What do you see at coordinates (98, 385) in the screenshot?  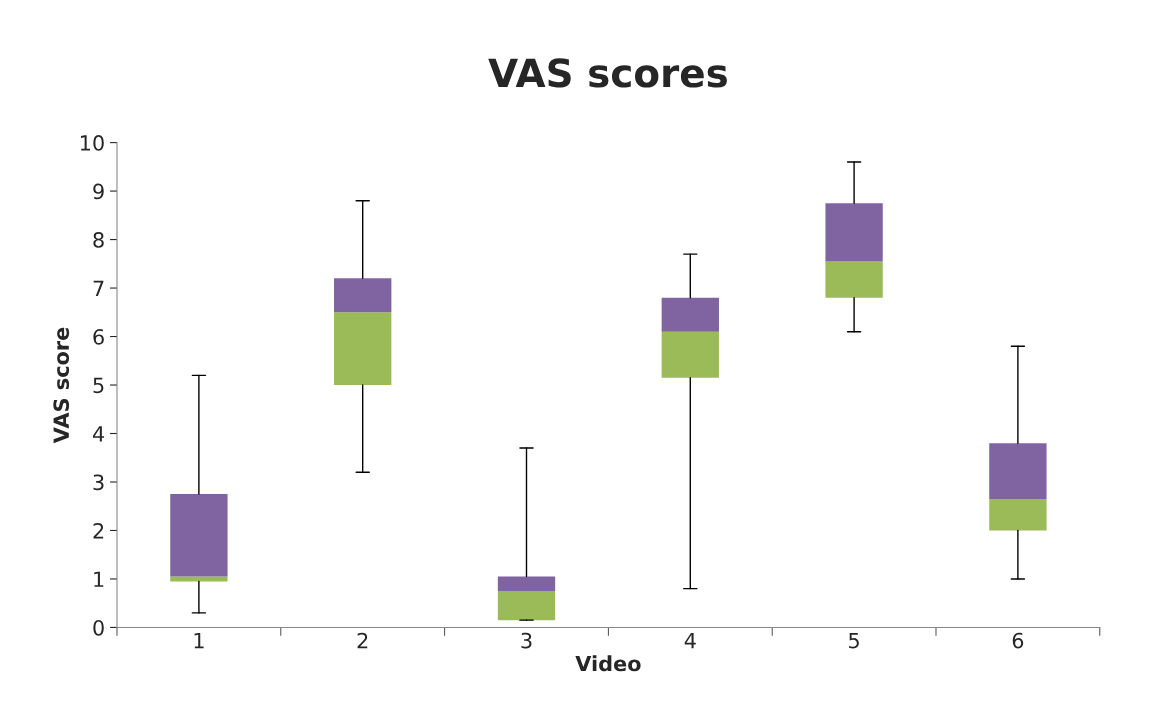 I see `y-tick-label: 5` at bounding box center [98, 385].